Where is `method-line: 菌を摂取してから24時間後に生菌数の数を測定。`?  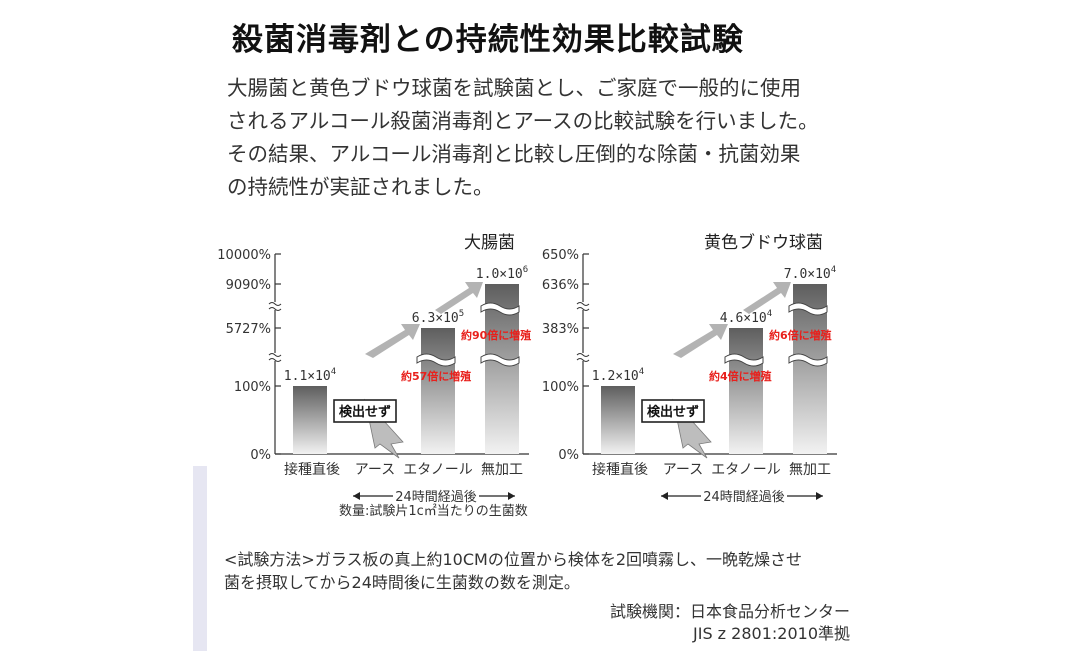
method-line: 菌を摂取してから24時間後に生菌数の数を測定。 is located at coordinates (402, 582).